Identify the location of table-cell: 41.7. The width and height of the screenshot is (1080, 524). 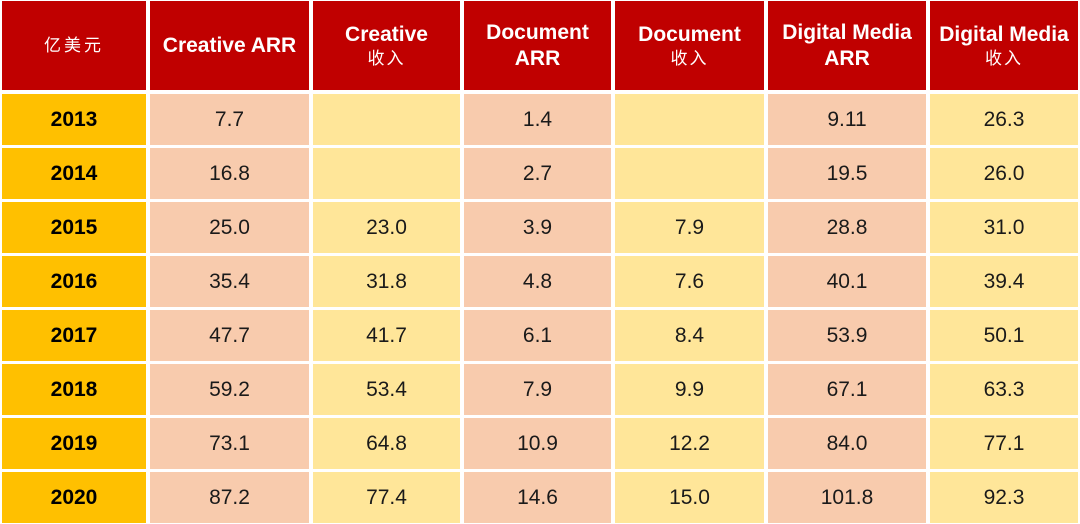
(386, 335).